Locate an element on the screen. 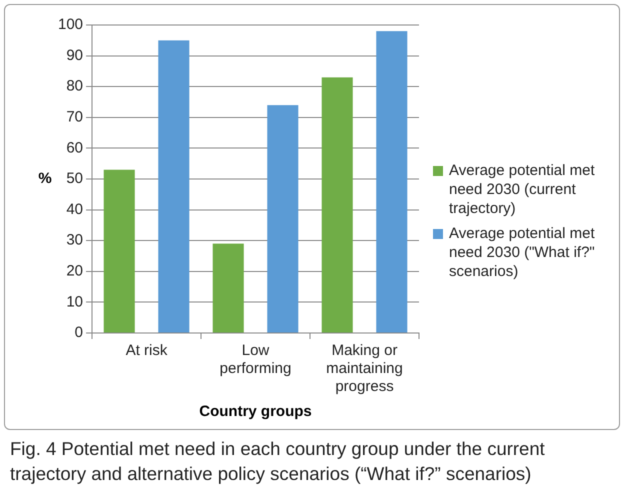  y-tick-label: 70 is located at coordinates (75, 117).